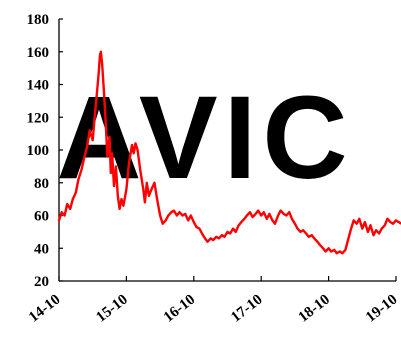 The image size is (401, 343). Describe the element at coordinates (38, 86) in the screenshot. I see `y-tick-label: 140` at that location.